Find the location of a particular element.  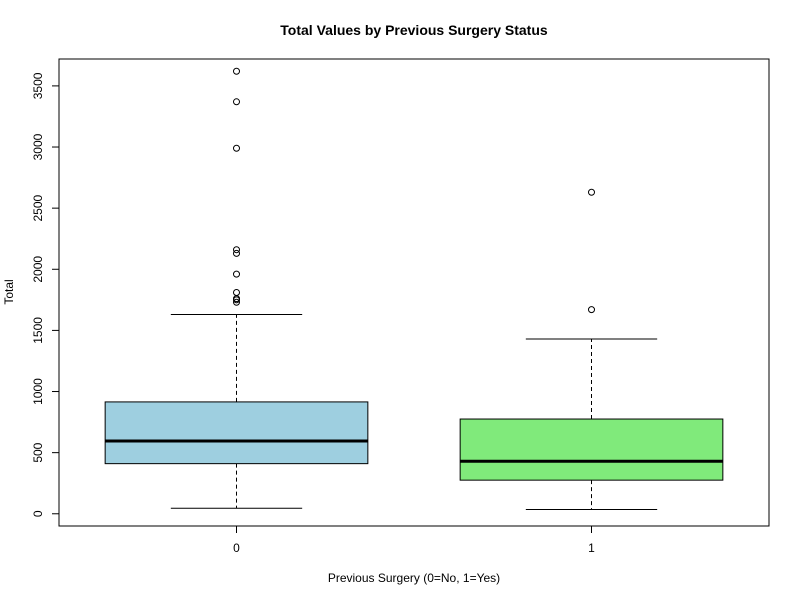

x-tick-label: 1 is located at coordinates (591, 548).